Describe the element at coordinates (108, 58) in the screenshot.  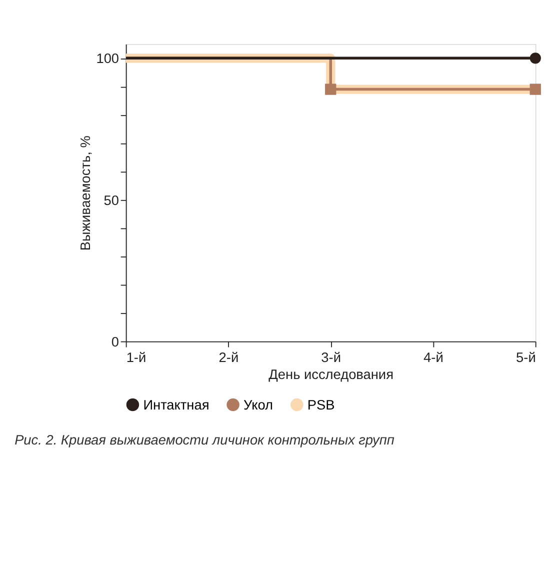
I see `y-tick-label: 100` at that location.